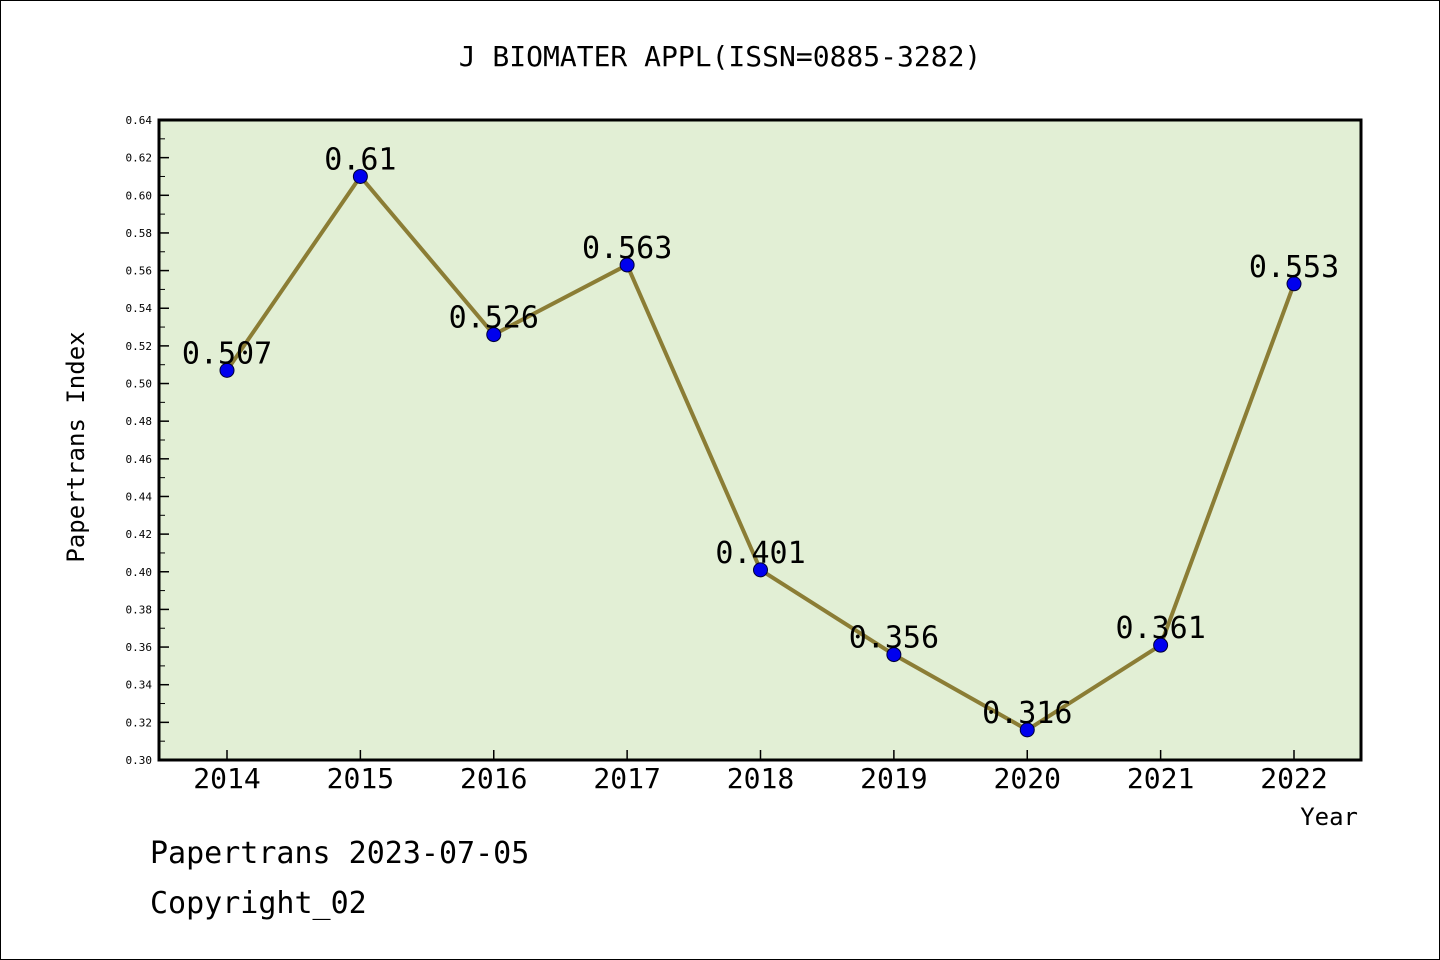 This screenshot has width=1440, height=960. I want to click on y-tick-label: 0.52, so click(139, 346).